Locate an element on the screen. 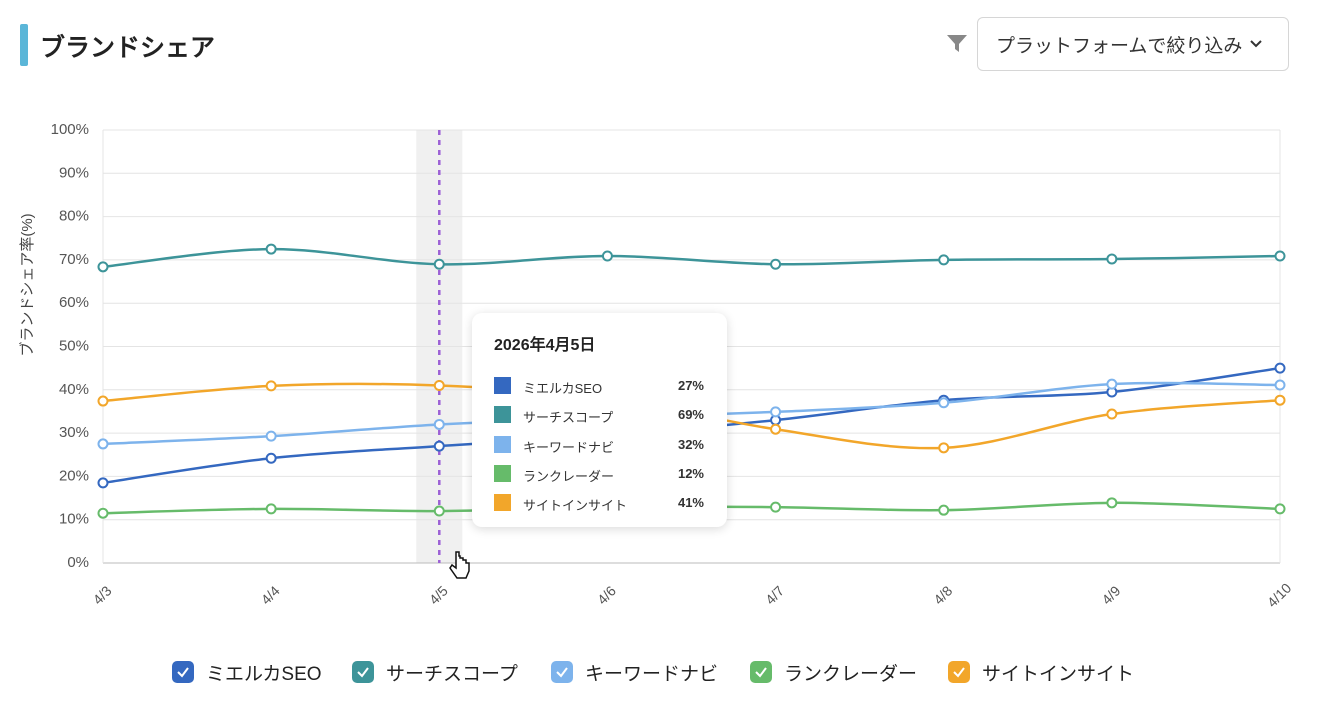 This screenshot has height=714, width=1326. y-tick-label: 0% is located at coordinates (78, 562).